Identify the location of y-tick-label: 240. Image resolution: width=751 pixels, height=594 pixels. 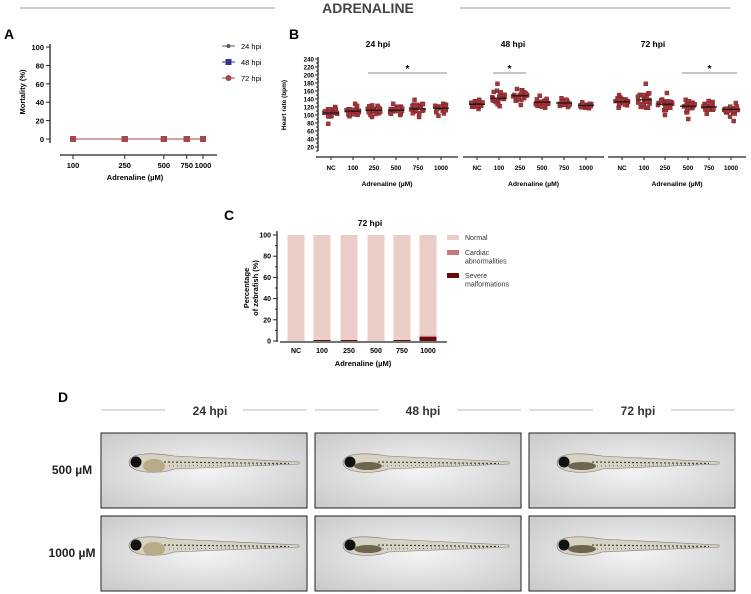
(309, 59).